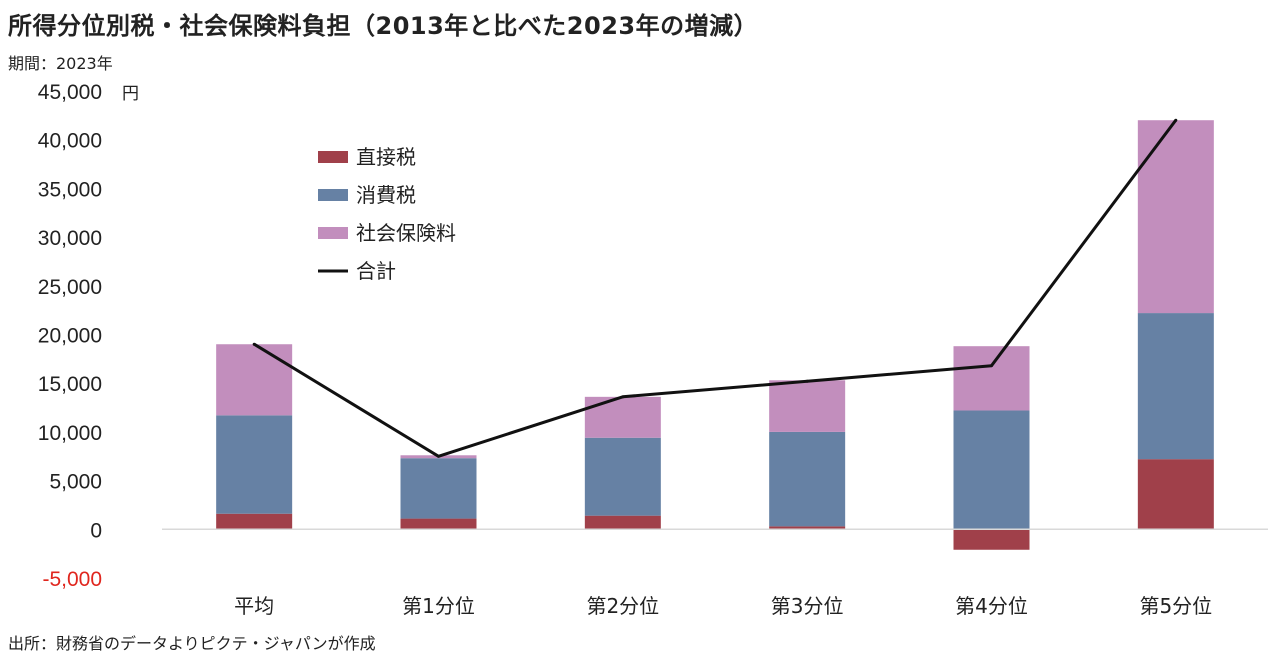  Describe the element at coordinates (723, 606) in the screenshot. I see `x-axis: 平均 第1分位 第2分位 第3分位 第4分位 第5分位` at that location.